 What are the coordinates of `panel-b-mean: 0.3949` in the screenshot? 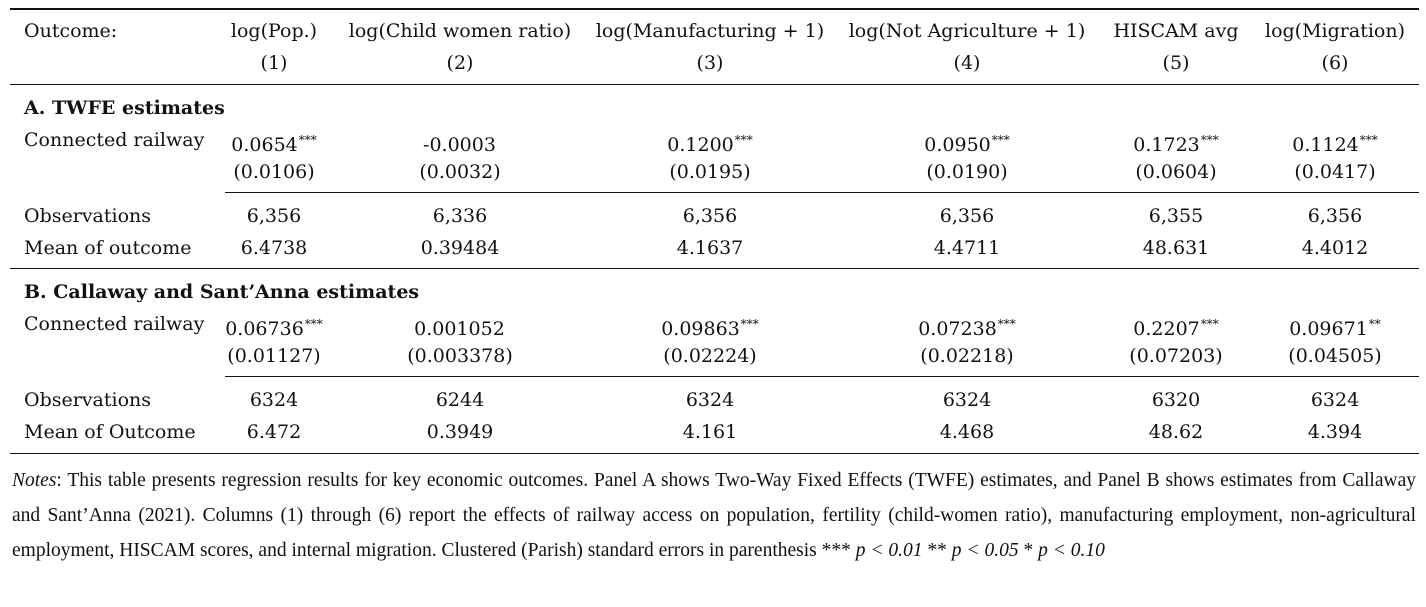 It's located at (460, 432).